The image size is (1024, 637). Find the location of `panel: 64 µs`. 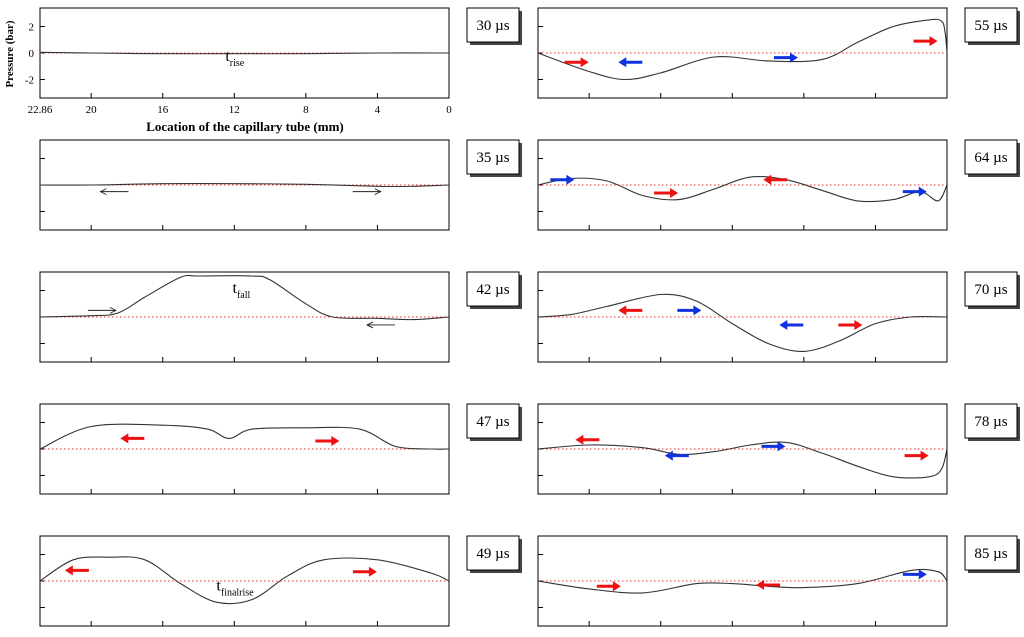

panel: 64 µs is located at coordinates (778, 185).